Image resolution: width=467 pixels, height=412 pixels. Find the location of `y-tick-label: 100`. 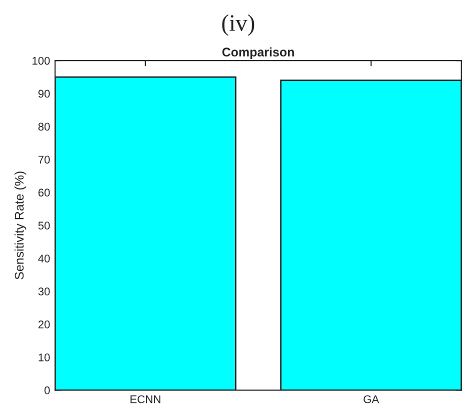

y-tick-label: 100 is located at coordinates (41, 60).